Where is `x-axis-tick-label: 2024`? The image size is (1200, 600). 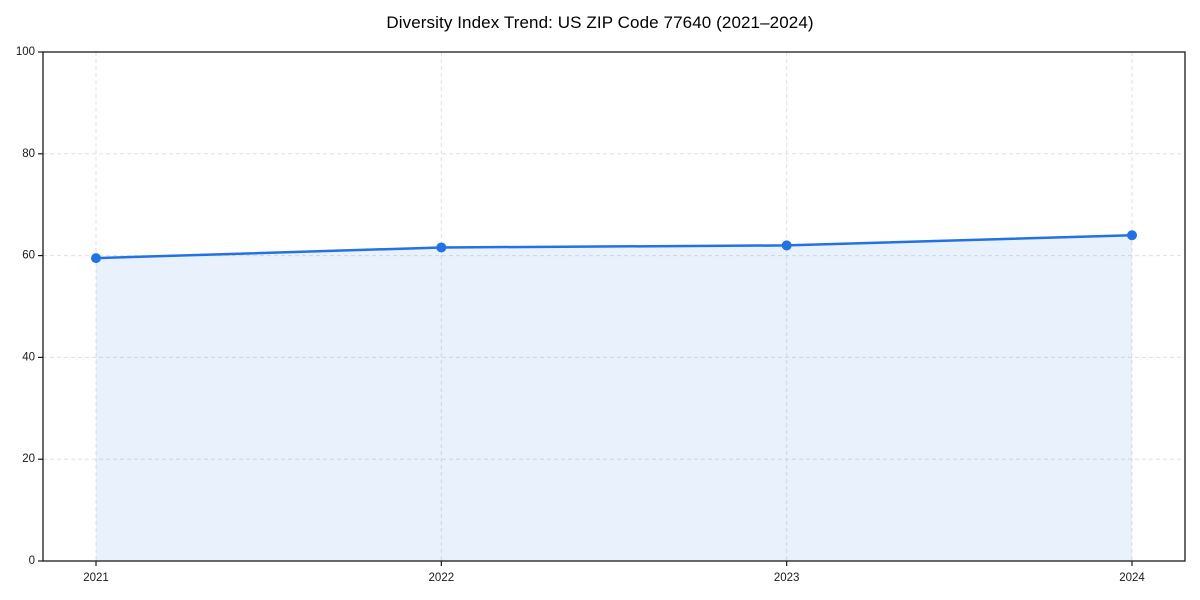 x-axis-tick-label: 2024 is located at coordinates (1132, 578).